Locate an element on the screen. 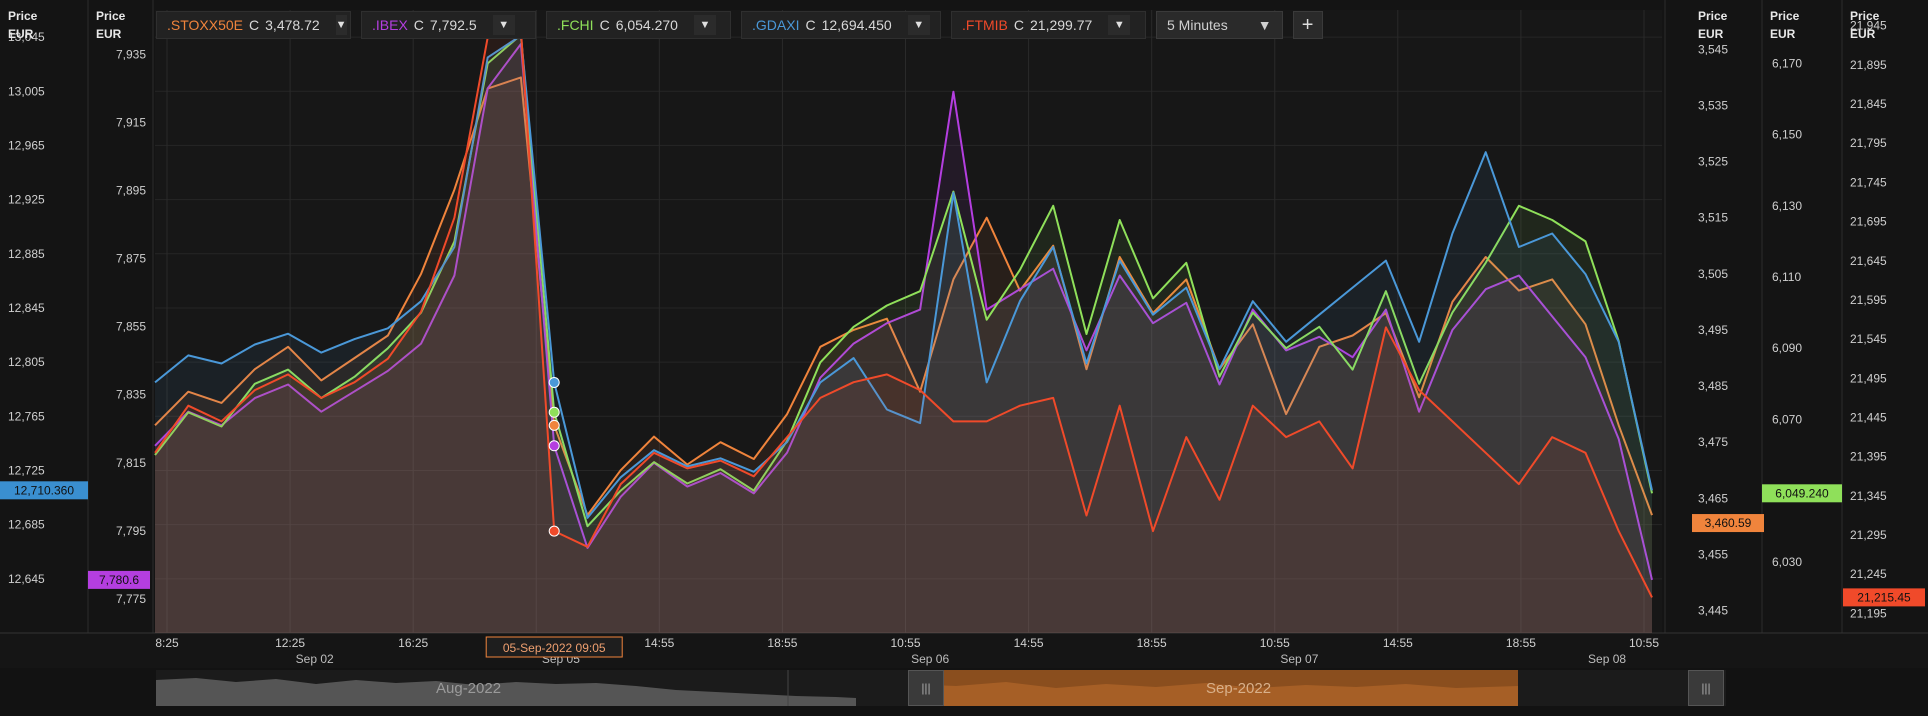  y-tick-label: 7,795 is located at coordinates (131, 531).